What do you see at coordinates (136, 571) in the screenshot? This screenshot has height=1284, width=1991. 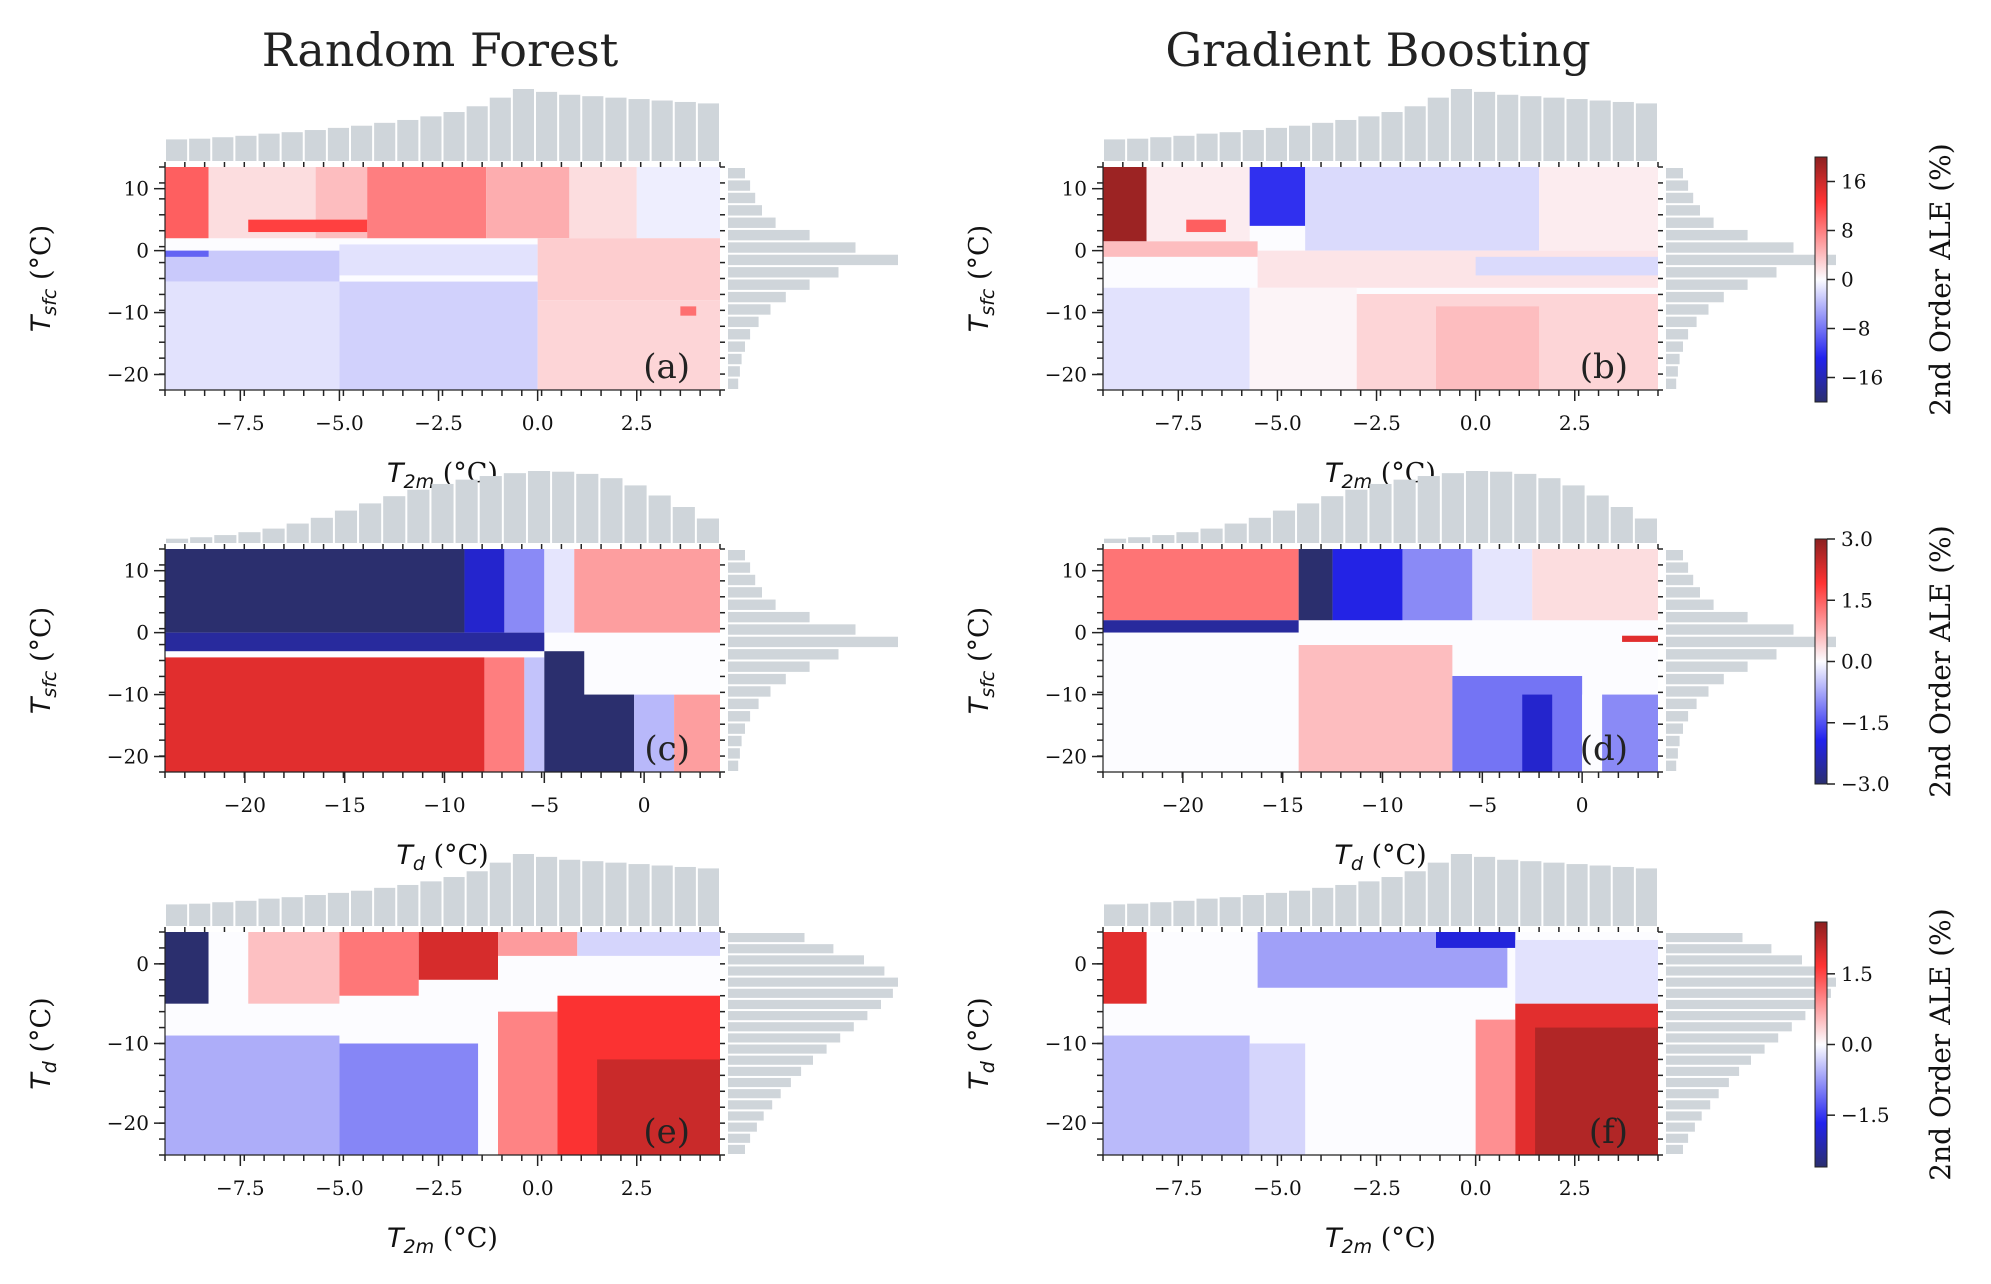 I see `y-tick-label: 10` at bounding box center [136, 571].